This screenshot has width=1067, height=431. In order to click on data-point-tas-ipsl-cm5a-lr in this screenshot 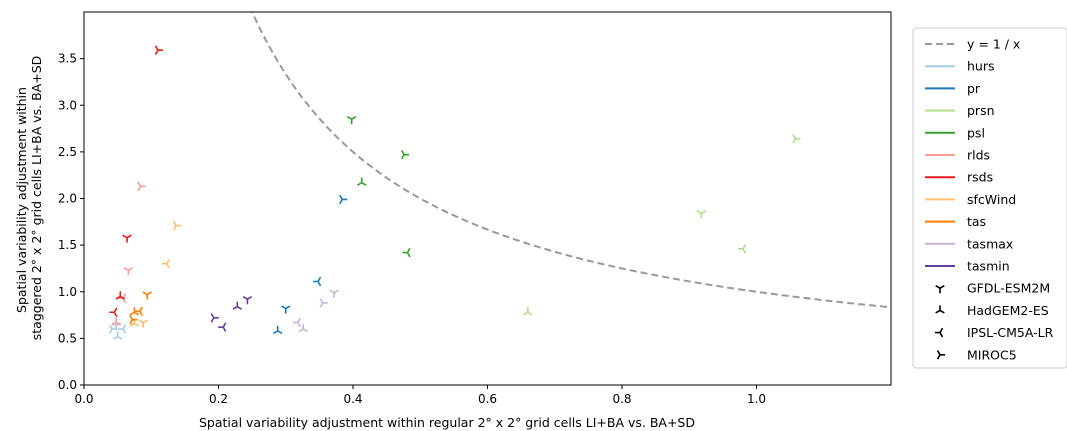, I will do `click(139, 311)`.